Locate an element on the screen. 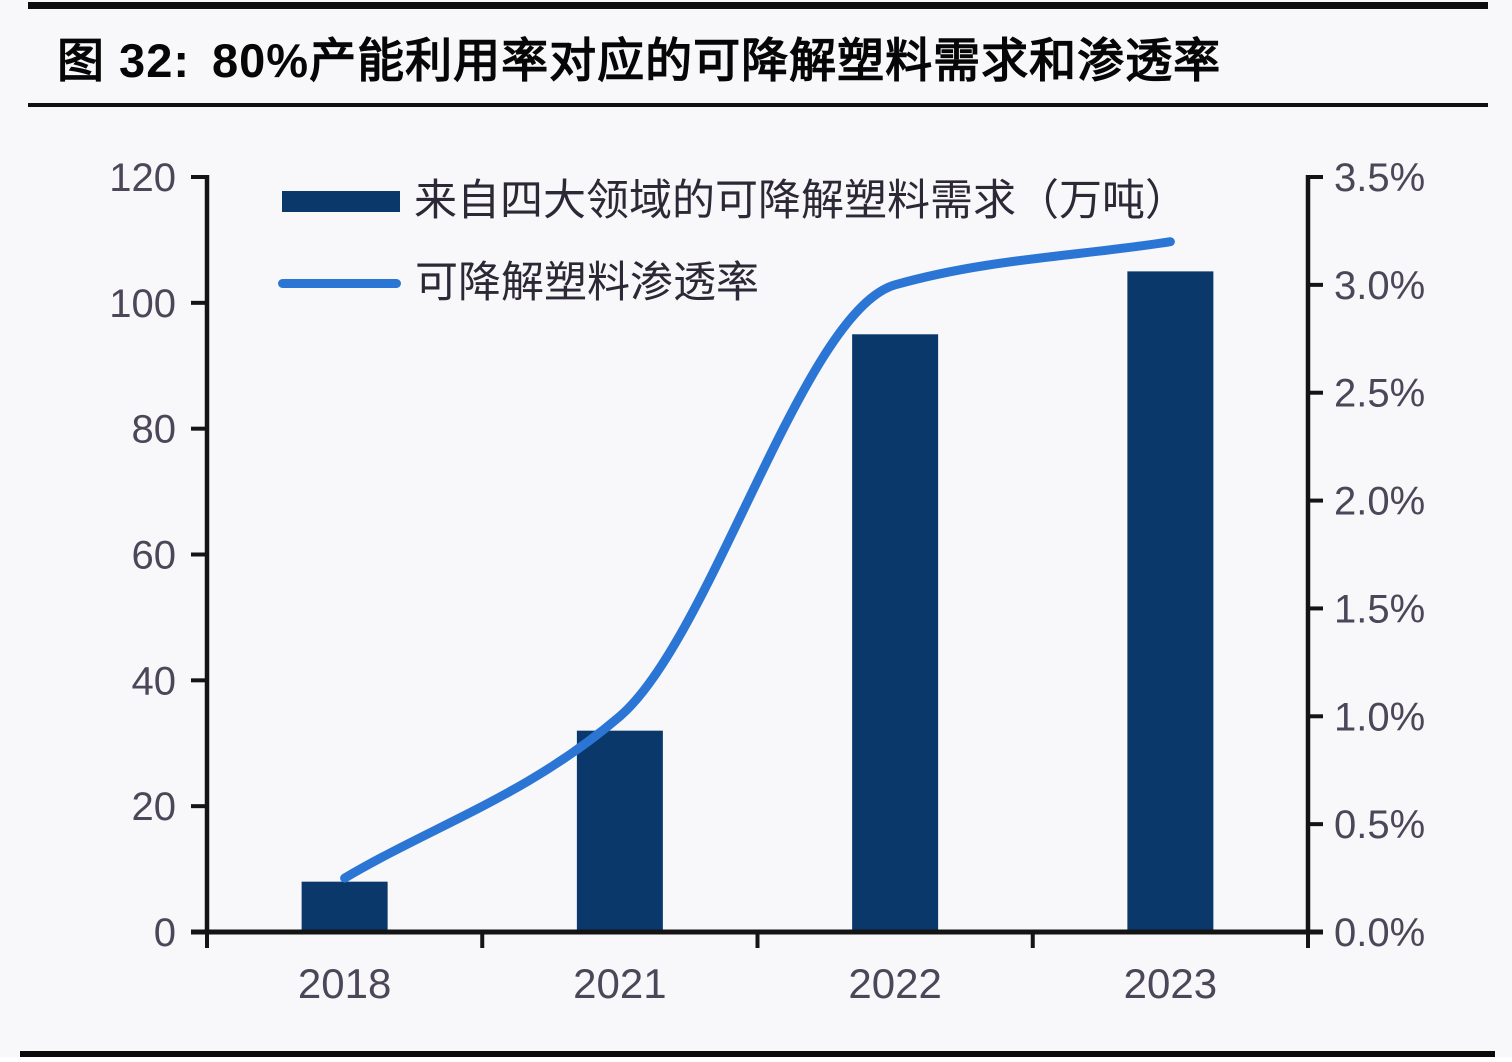 The width and height of the screenshot is (1512, 1062). page-margin is located at coordinates (756, 1059).